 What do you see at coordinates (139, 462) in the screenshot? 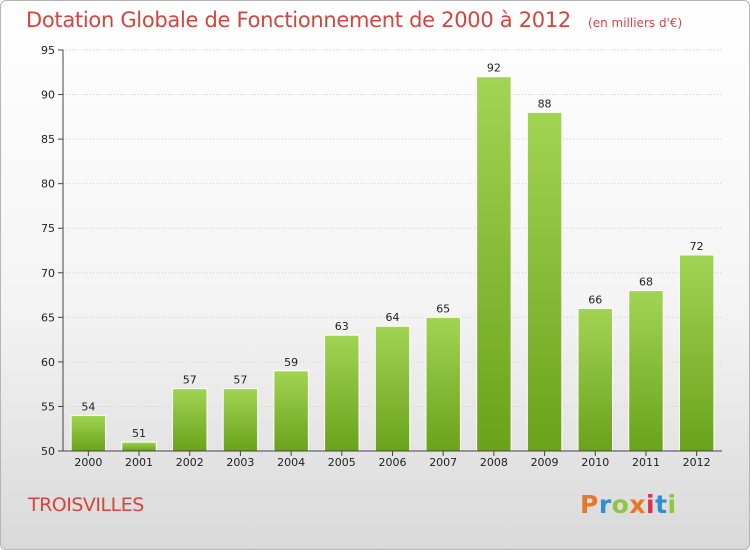
I see `x-tick-label-2001: 2001` at bounding box center [139, 462].